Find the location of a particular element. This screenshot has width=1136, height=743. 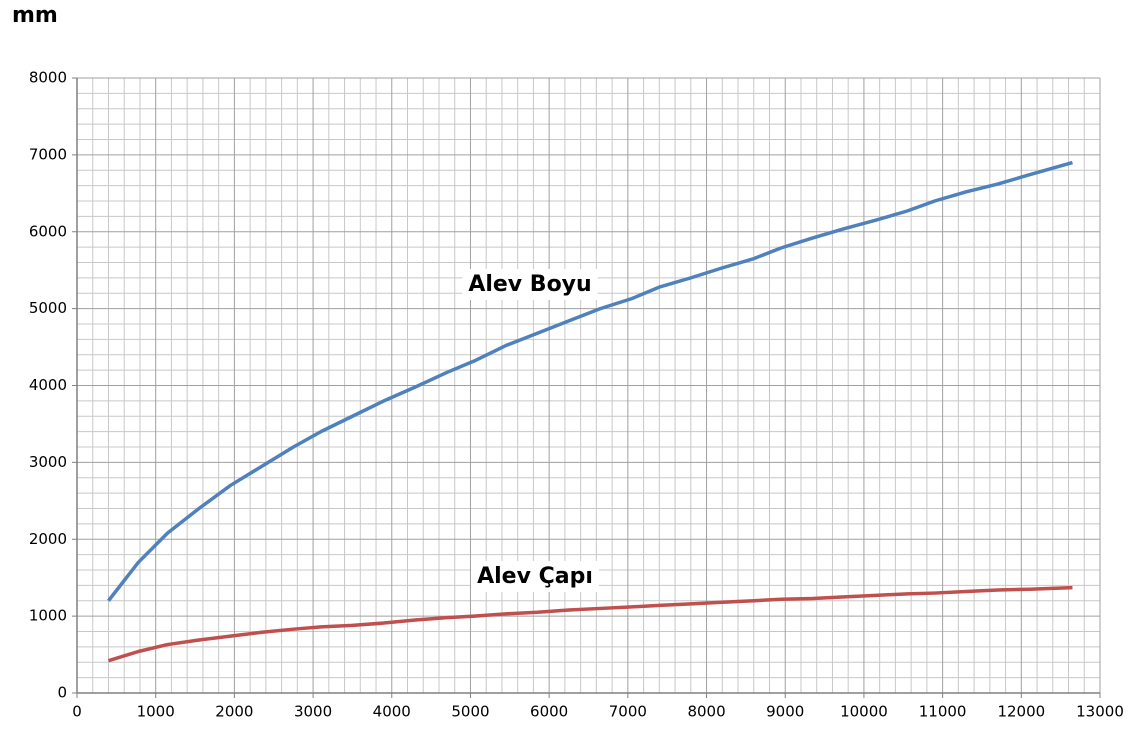

series-line is located at coordinates (590, 624).